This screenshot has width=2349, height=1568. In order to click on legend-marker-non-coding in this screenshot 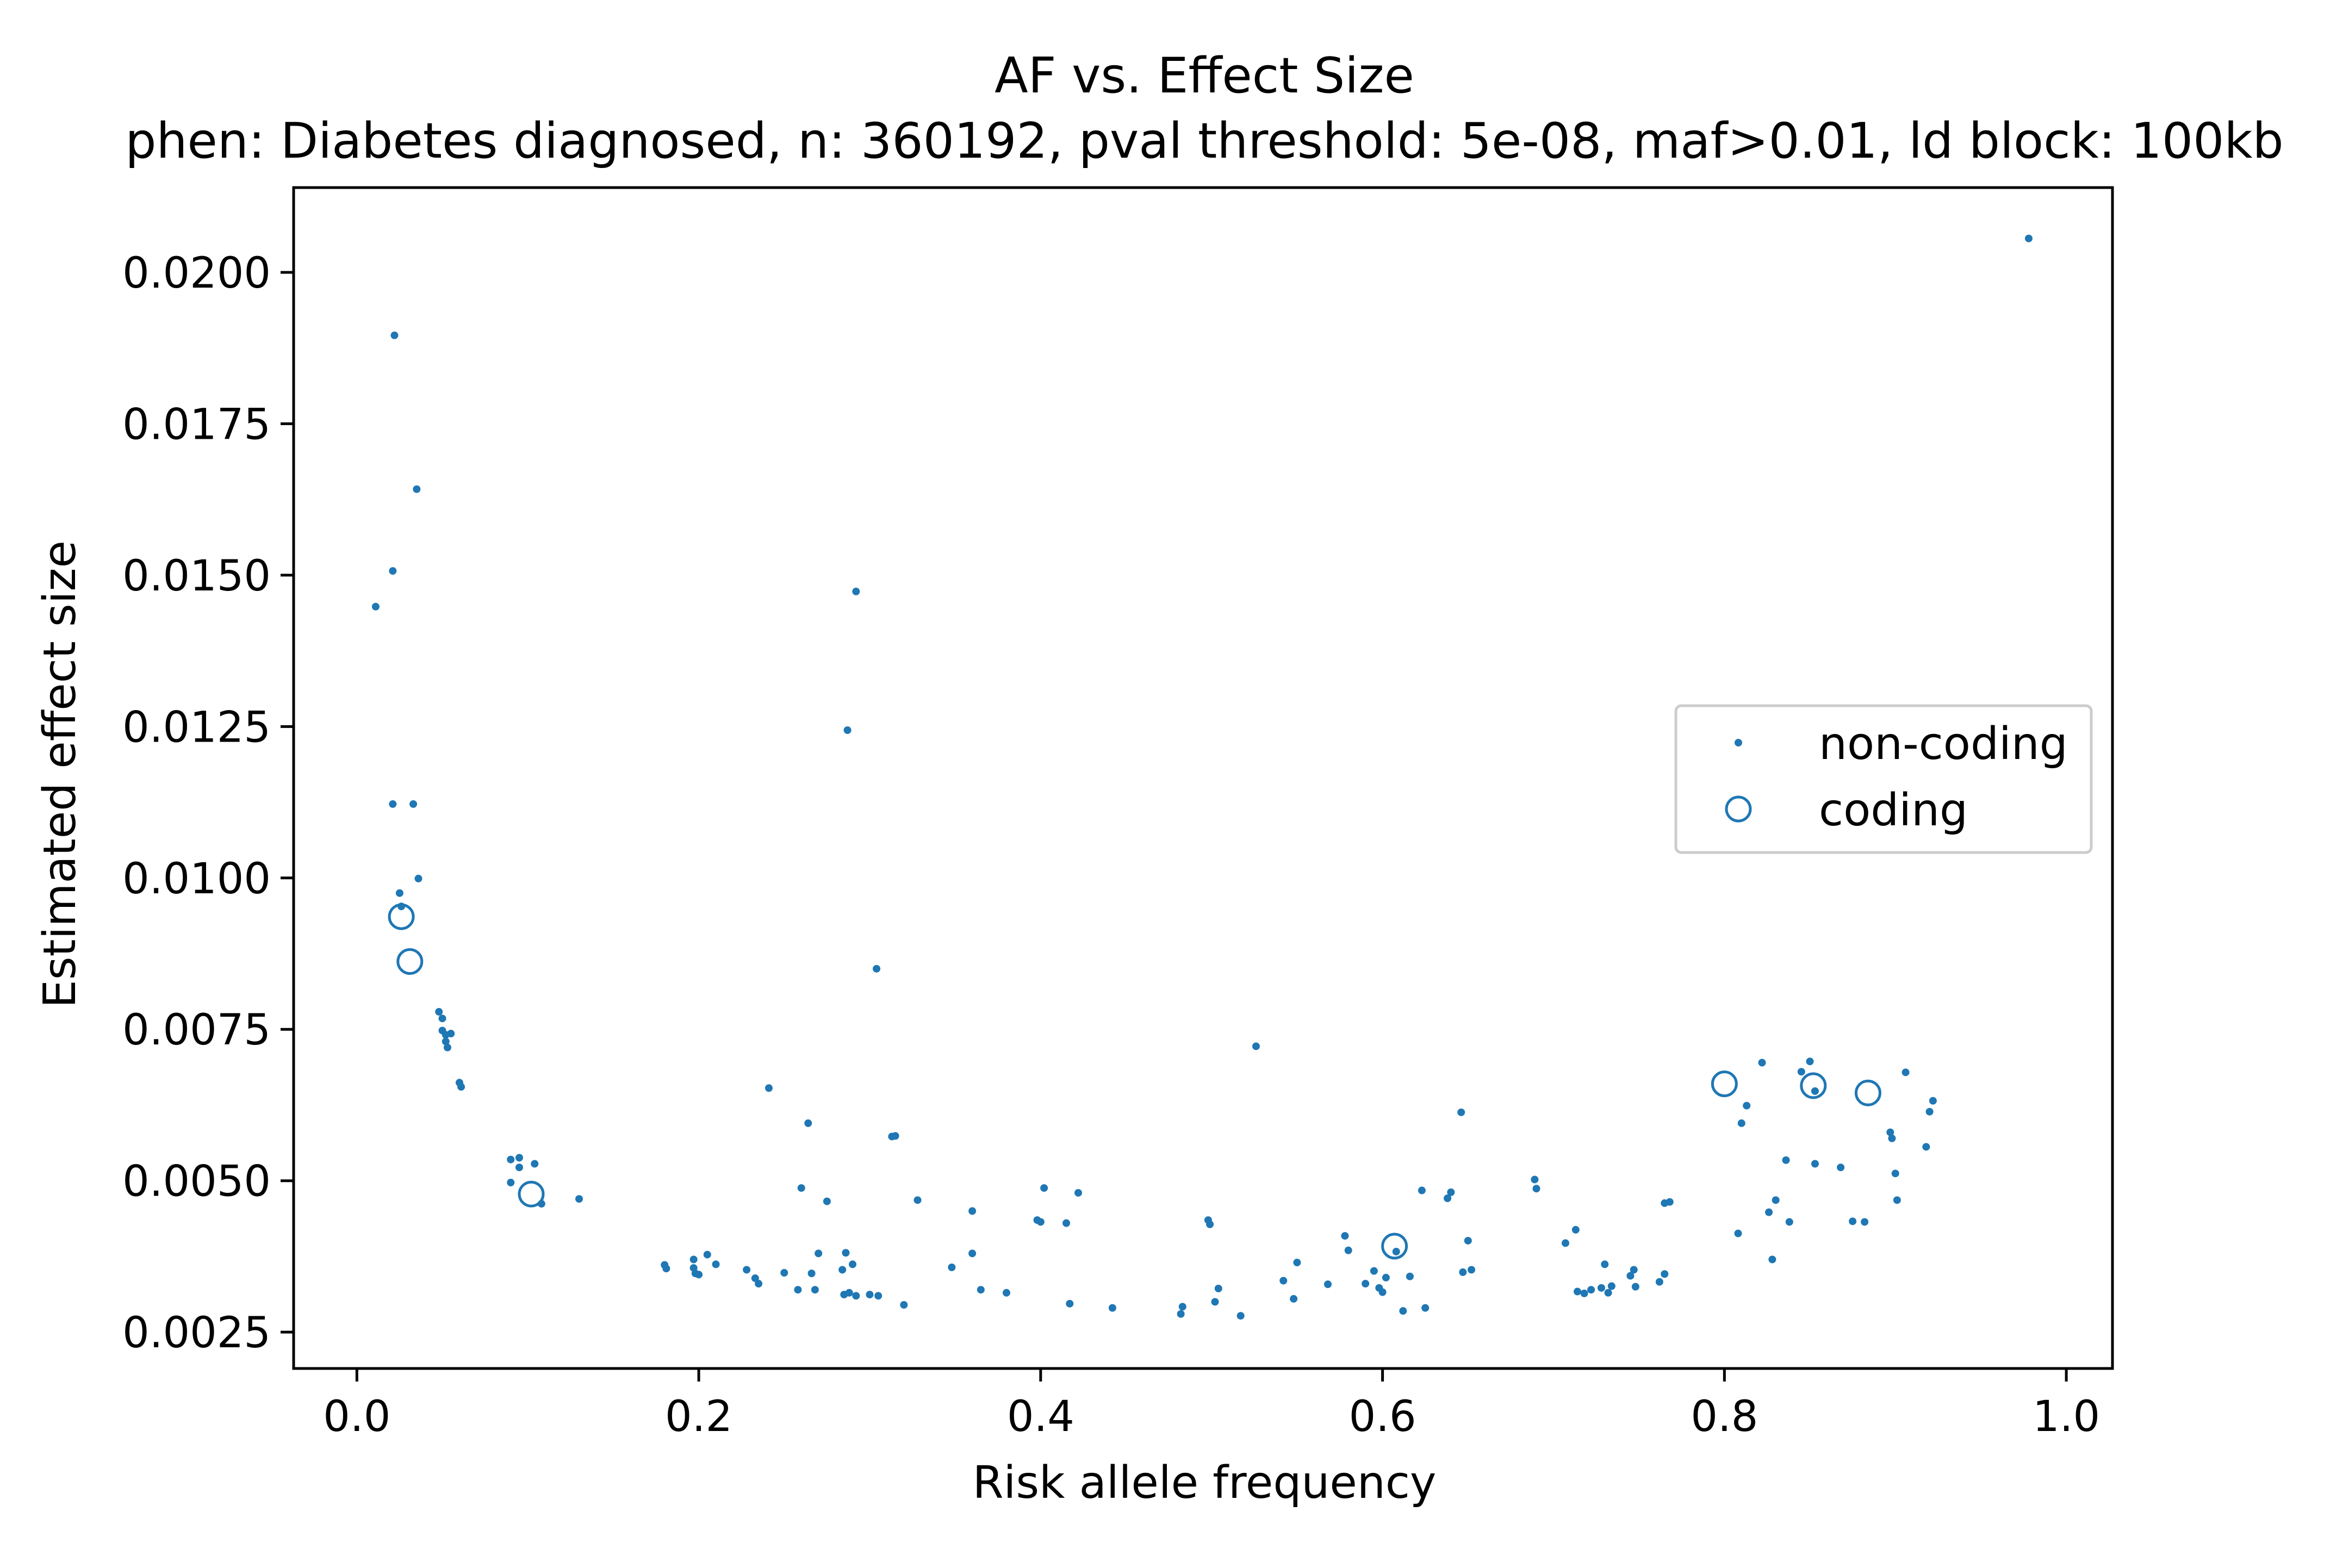, I will do `click(1738, 742)`.